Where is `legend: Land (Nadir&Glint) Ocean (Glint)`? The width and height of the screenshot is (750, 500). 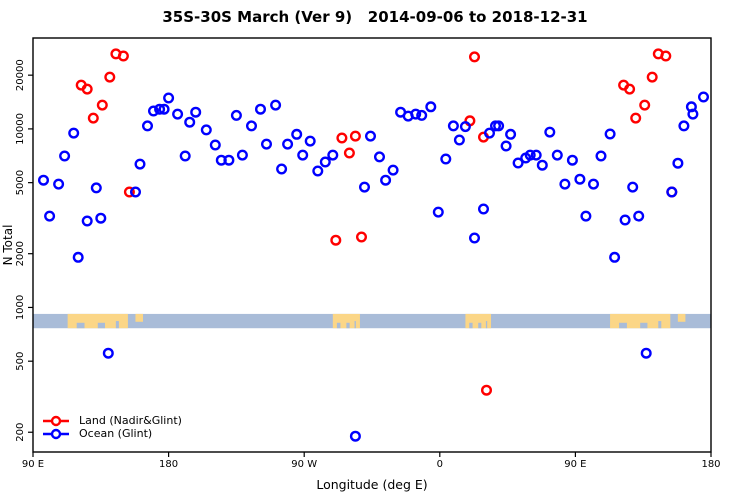 legend: Land (Nadir&Glint) Ocean (Glint) is located at coordinates (112, 427).